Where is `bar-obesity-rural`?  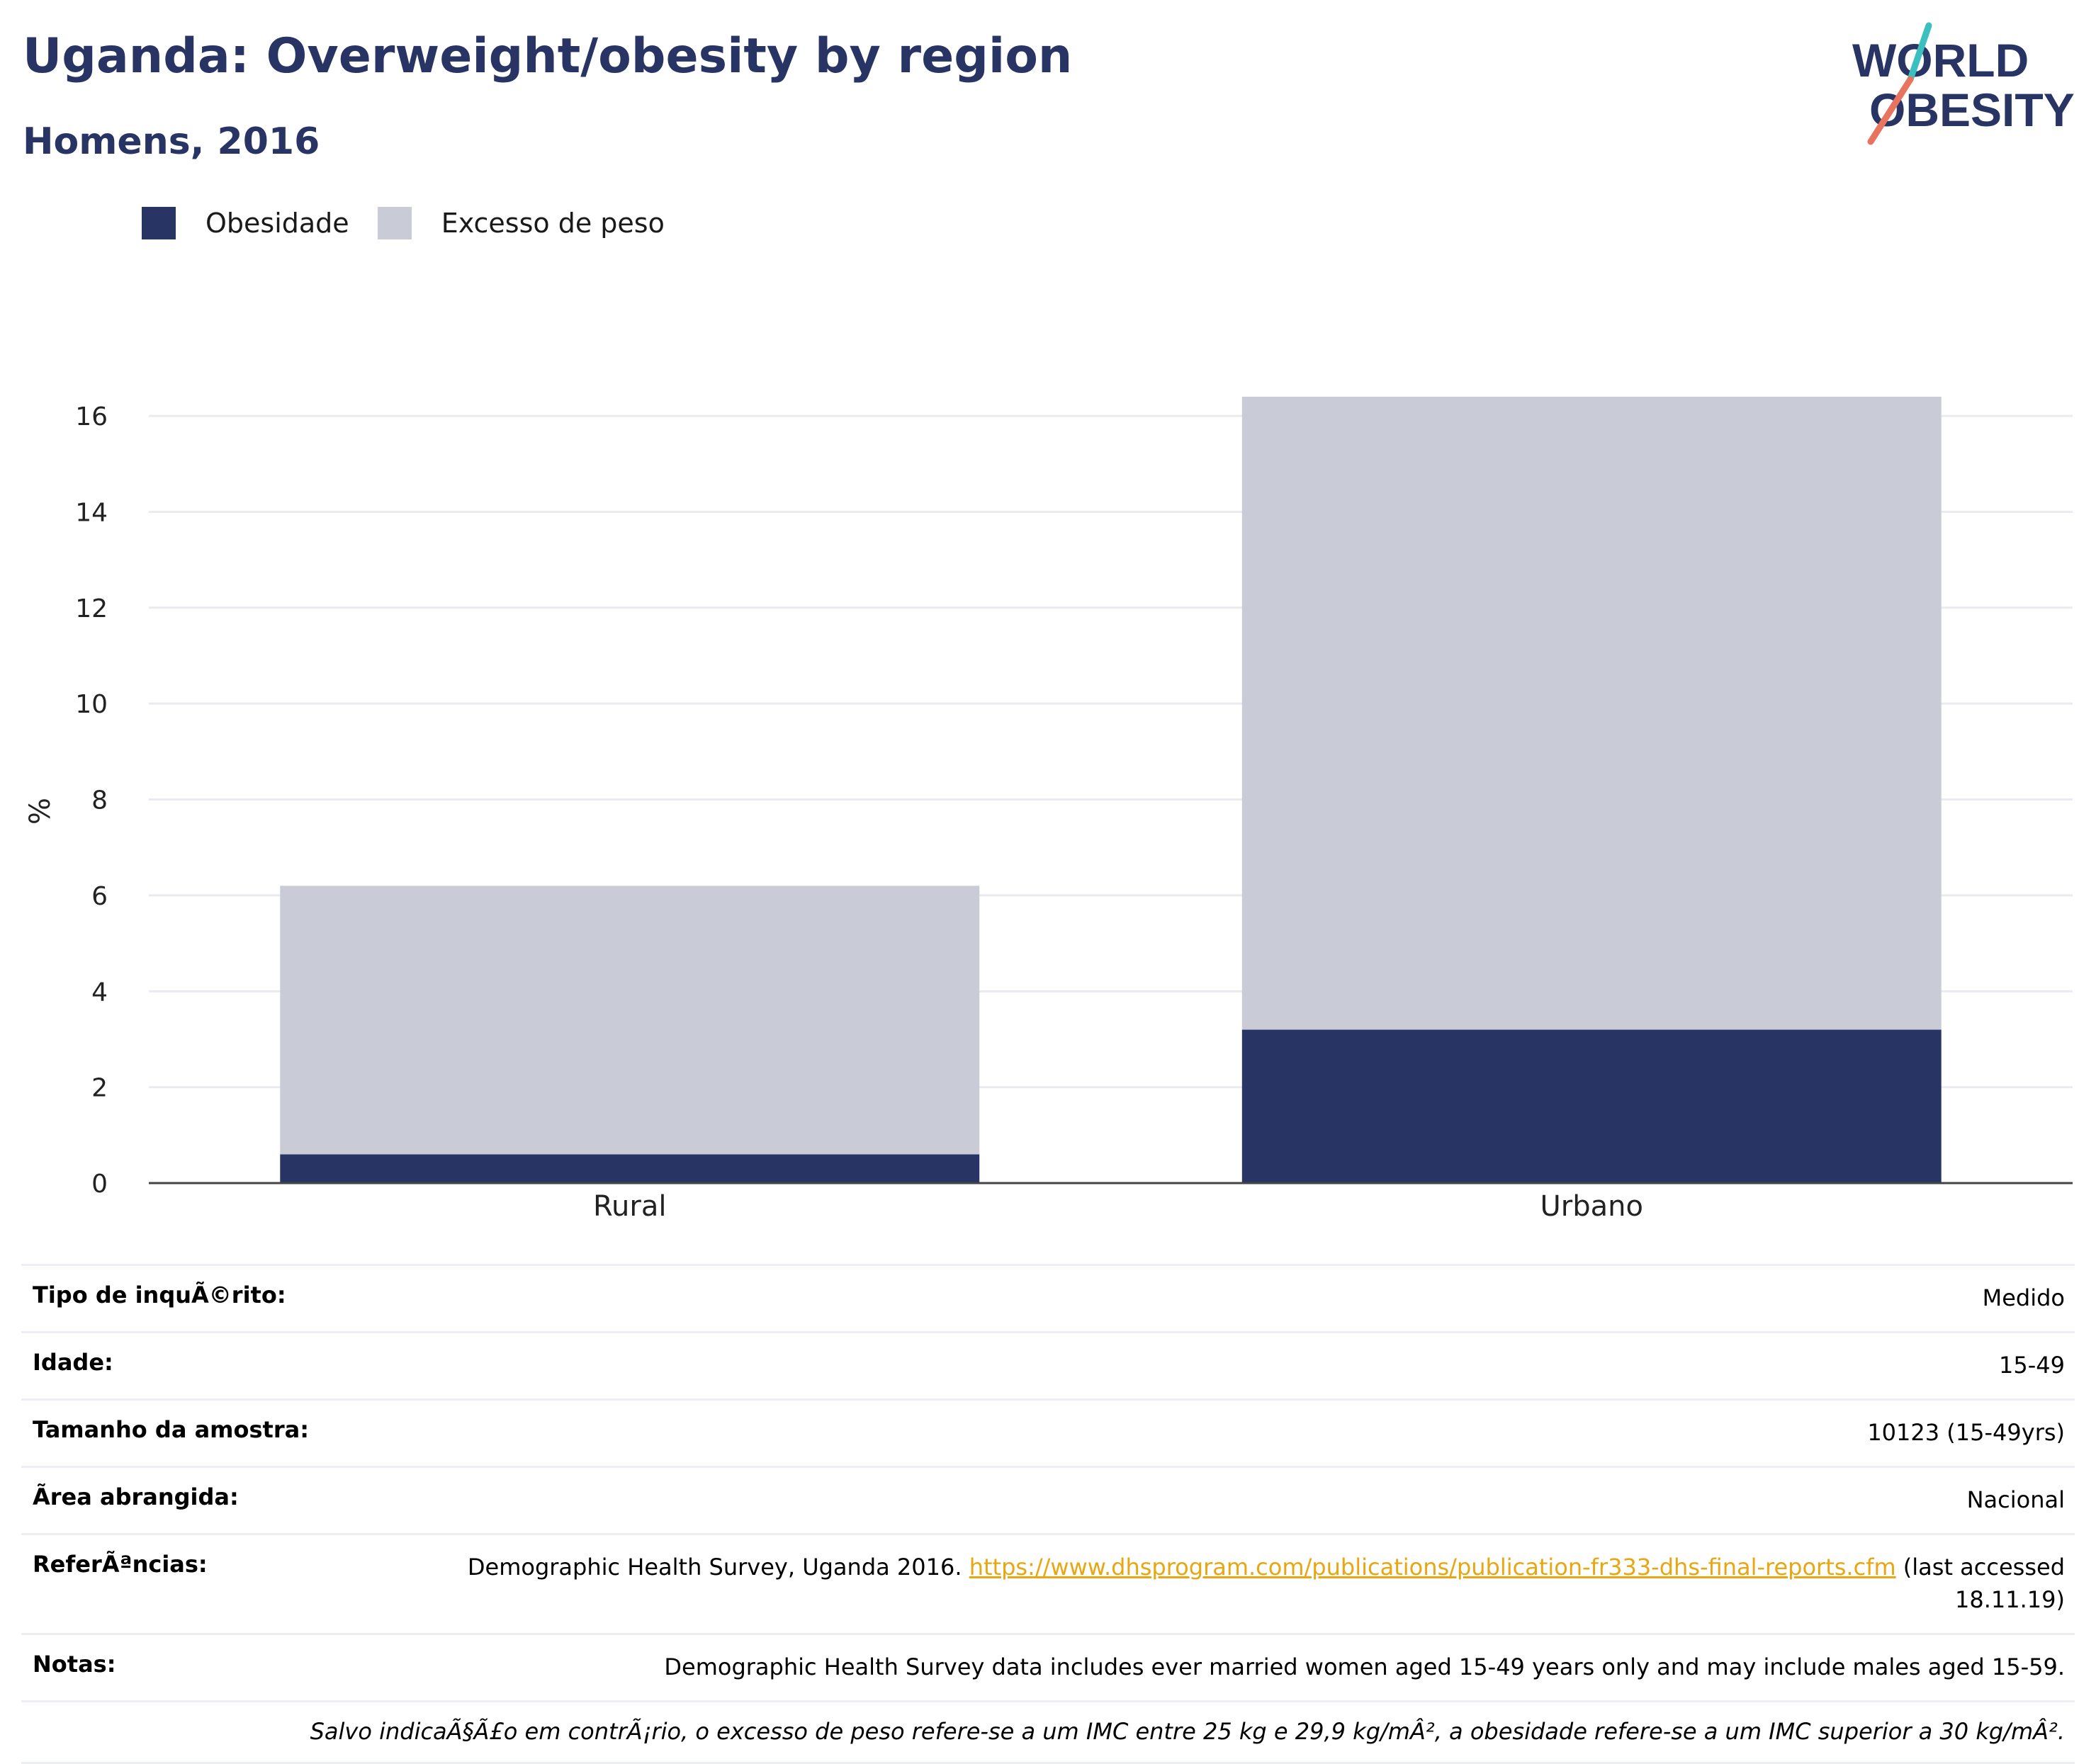 bar-obesity-rural is located at coordinates (630, 1168).